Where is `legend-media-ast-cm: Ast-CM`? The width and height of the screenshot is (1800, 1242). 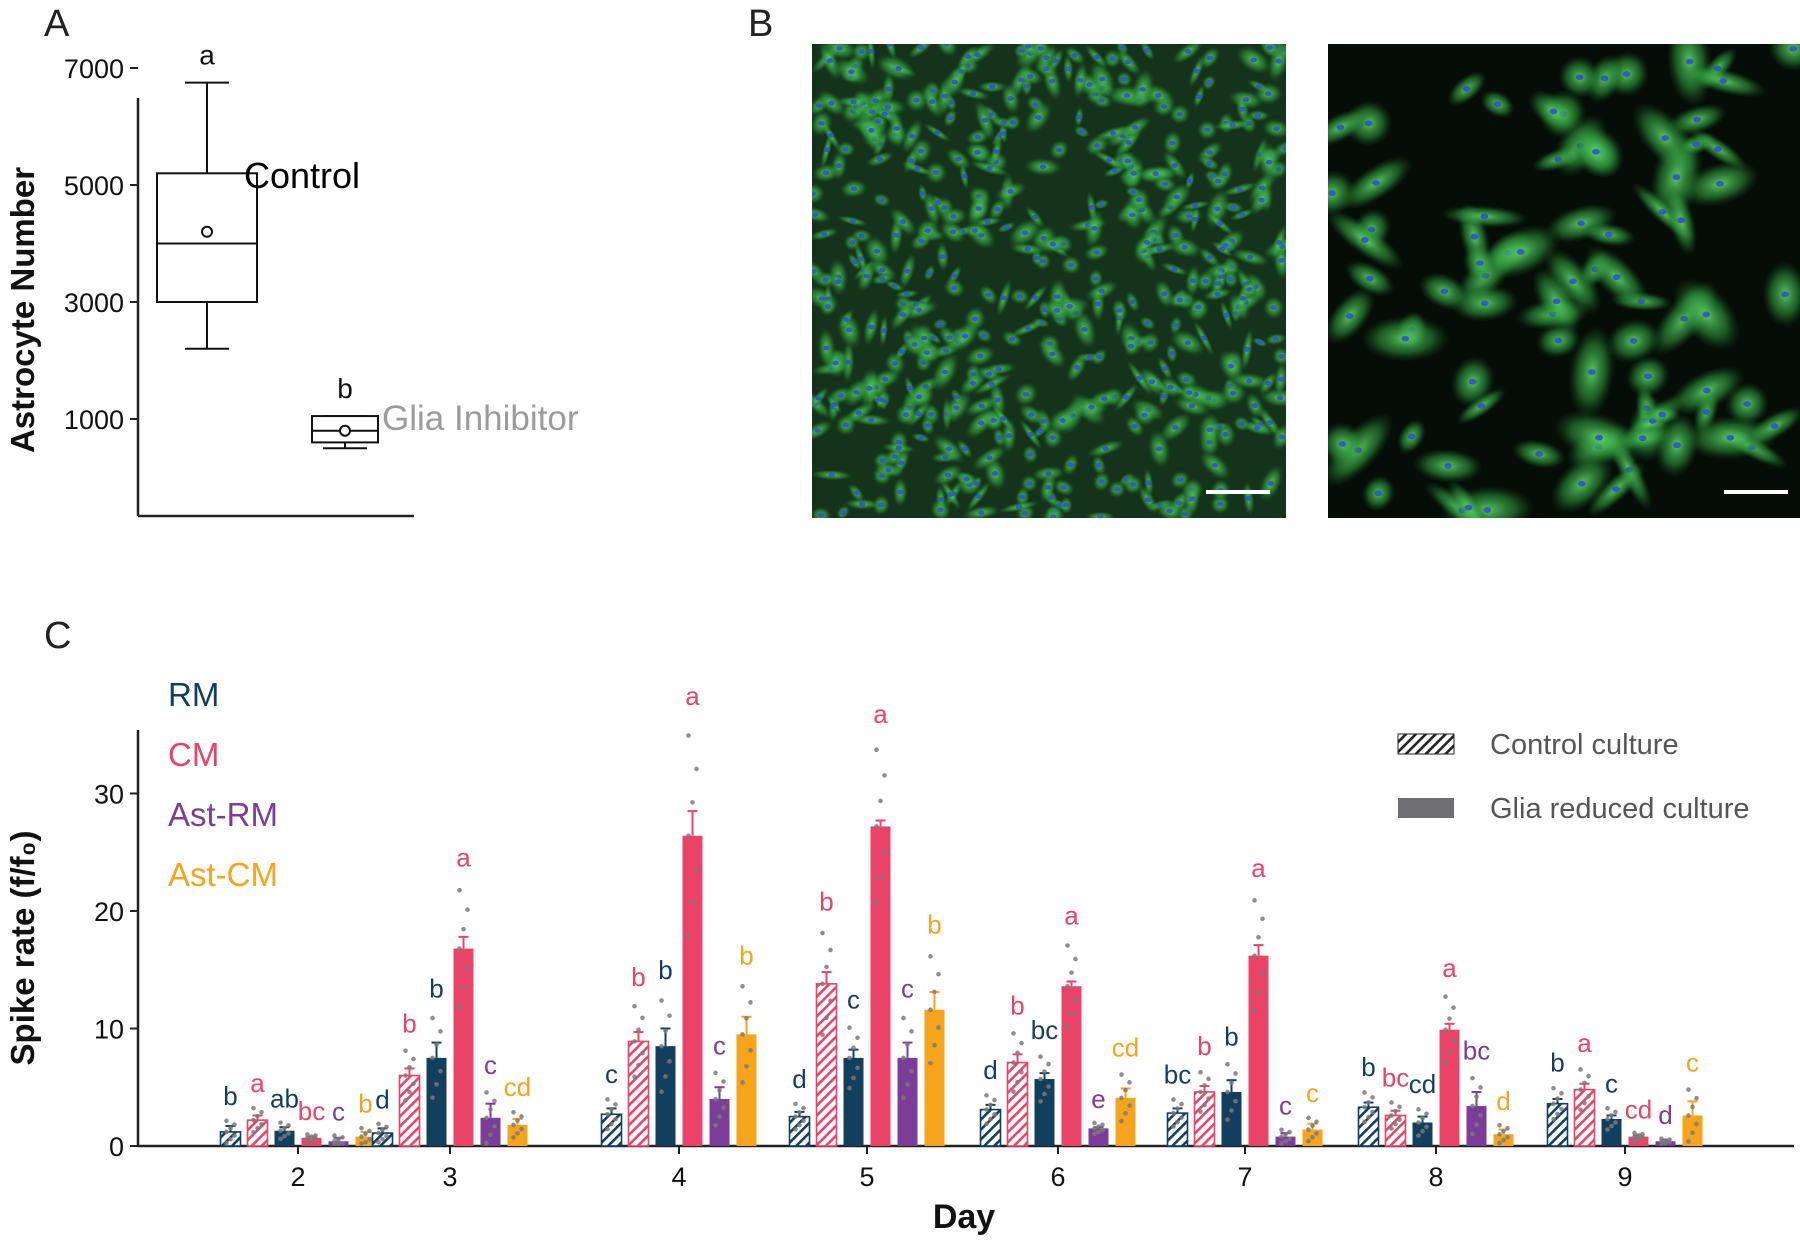
legend-media-ast-cm: Ast-CM is located at coordinates (223, 874).